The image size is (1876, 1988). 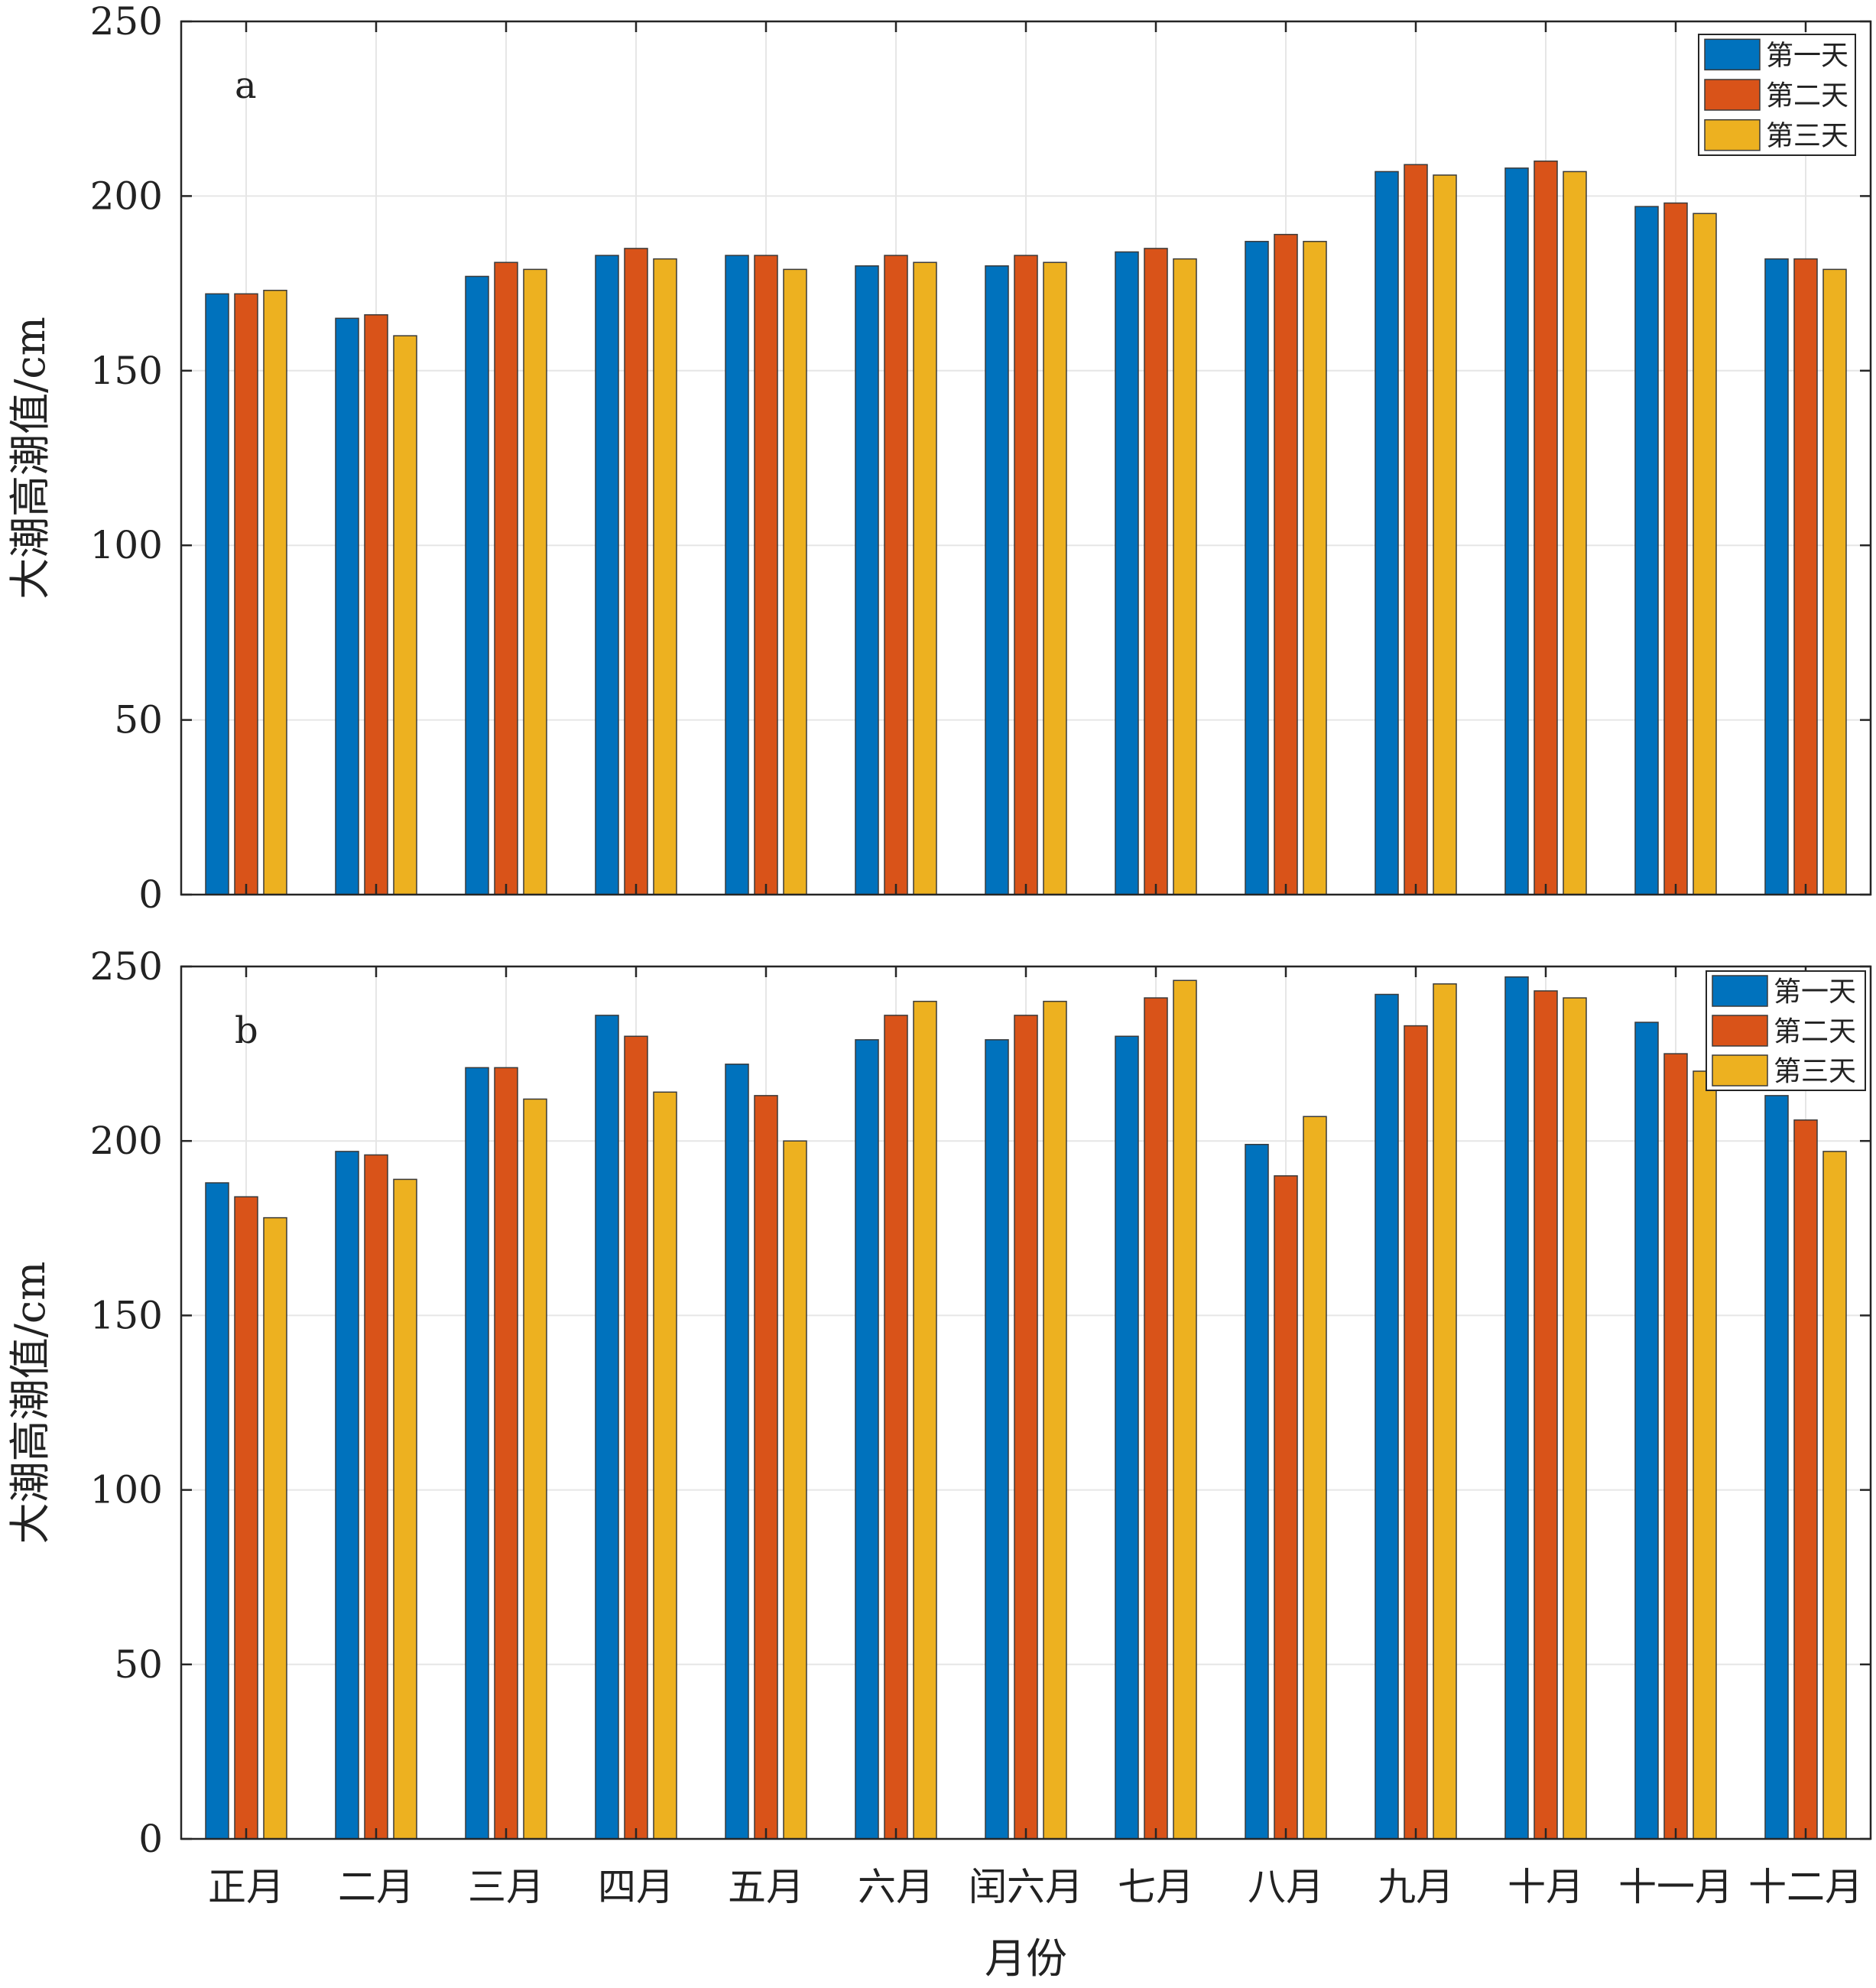 I want to click on x-tick-label: 六月, so click(x=896, y=1887).